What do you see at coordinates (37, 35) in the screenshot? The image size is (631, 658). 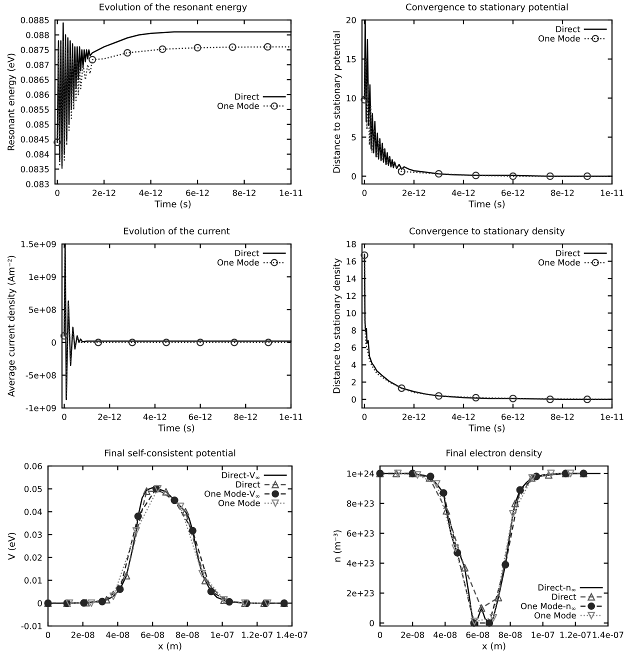 I see `y-tick-label: 0.088` at bounding box center [37, 35].